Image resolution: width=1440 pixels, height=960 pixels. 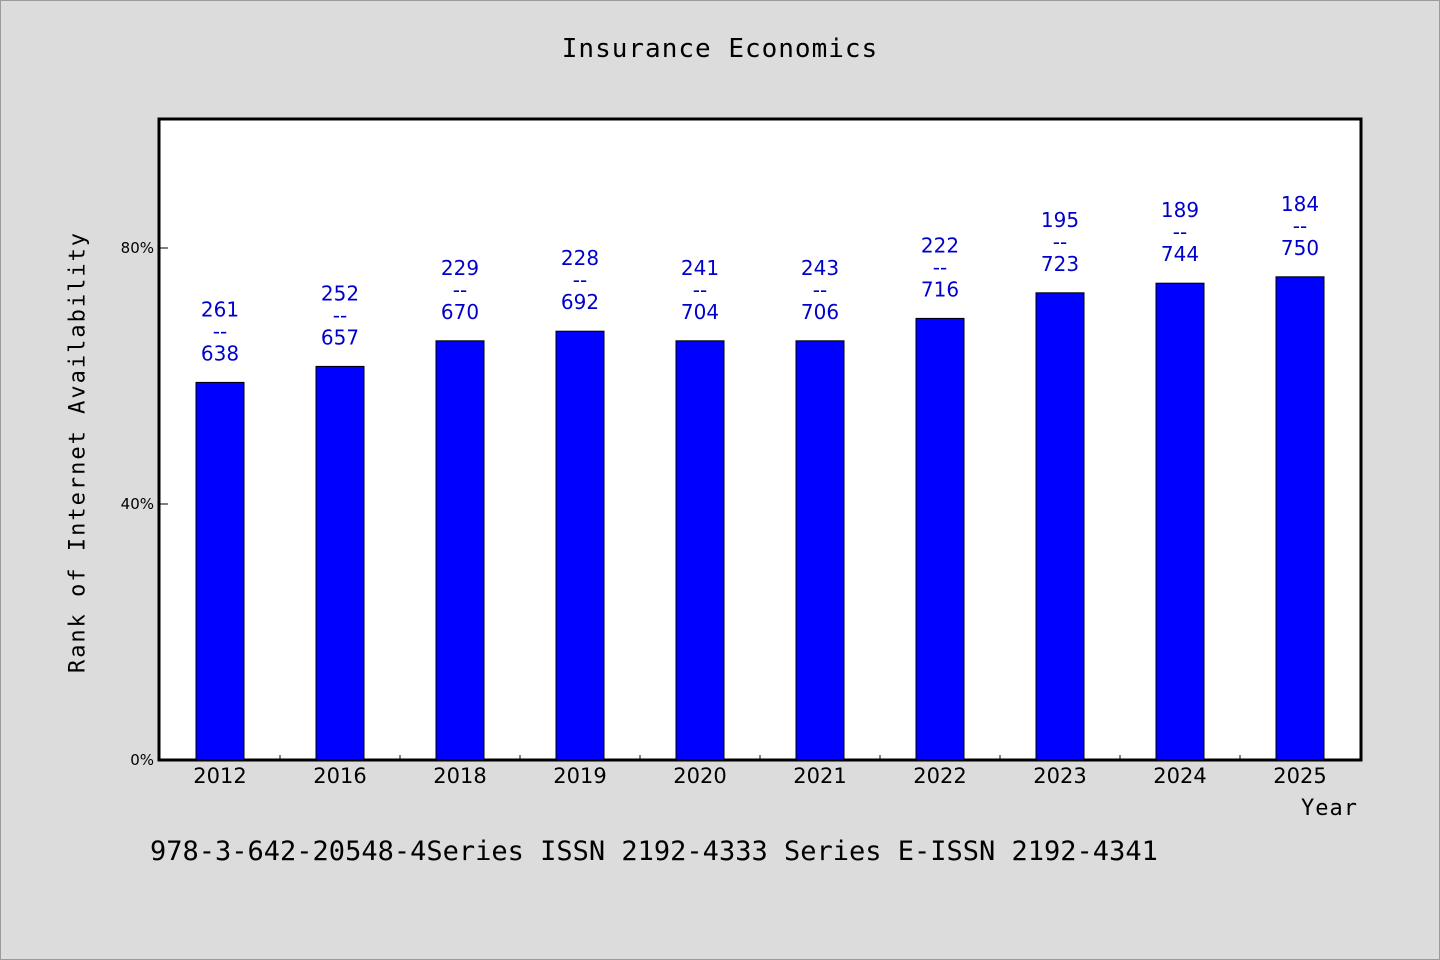 I want to click on data-label-rank-2012: 261, so click(x=220, y=309).